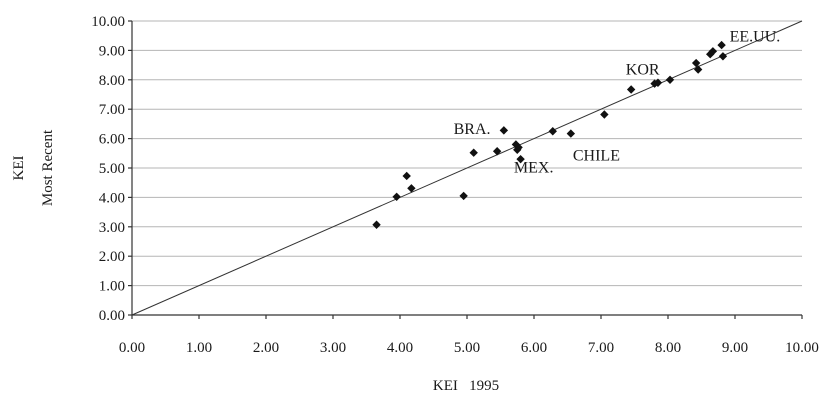 Image resolution: width=831 pixels, height=393 pixels. I want to click on x-tick-label-2: 2.00, so click(266, 348).